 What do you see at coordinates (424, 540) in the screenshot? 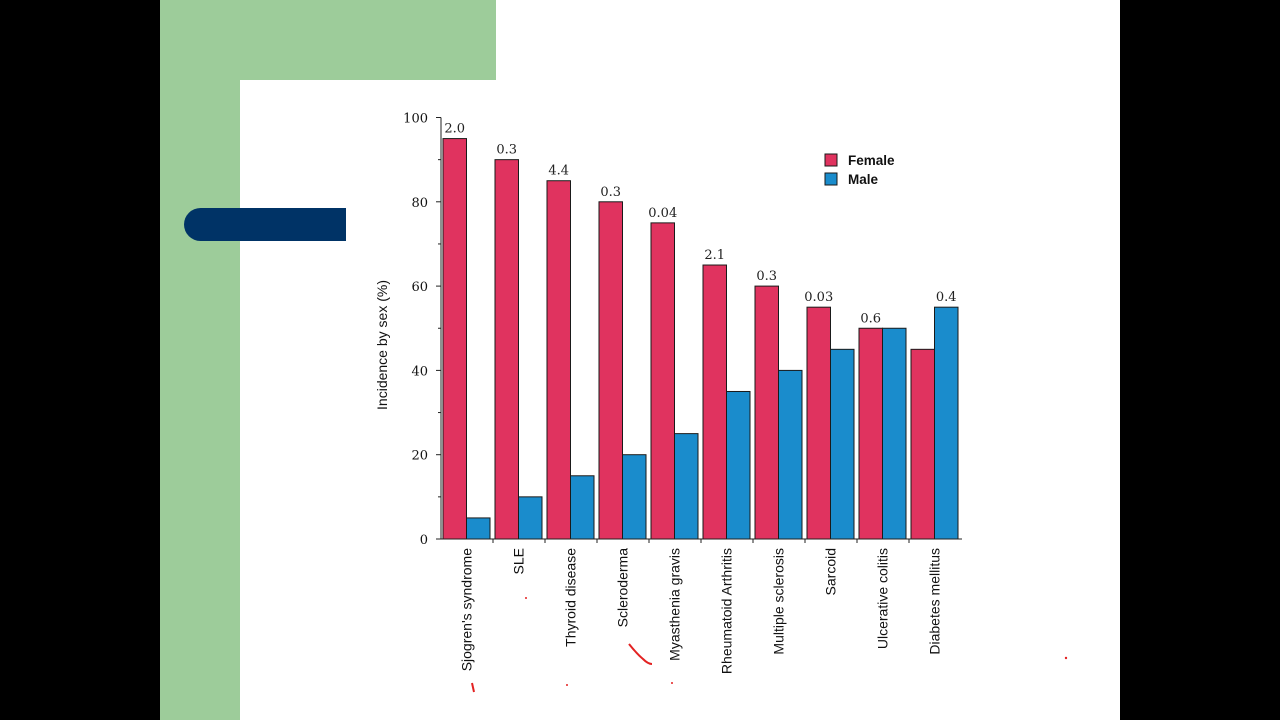
I see `y-tick-label-0: 0` at bounding box center [424, 540].